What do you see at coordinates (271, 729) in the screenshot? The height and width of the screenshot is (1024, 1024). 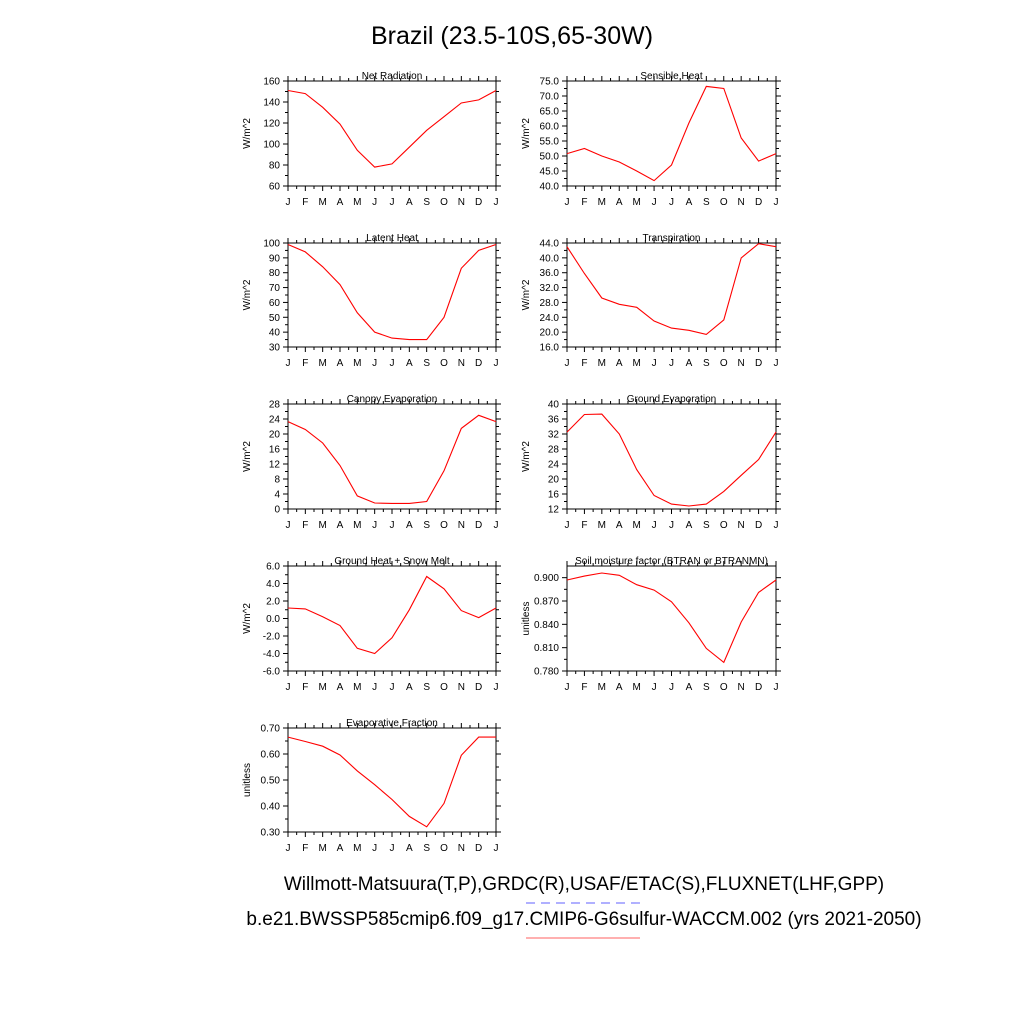 I see `y-tick-label: 0.70` at bounding box center [271, 729].